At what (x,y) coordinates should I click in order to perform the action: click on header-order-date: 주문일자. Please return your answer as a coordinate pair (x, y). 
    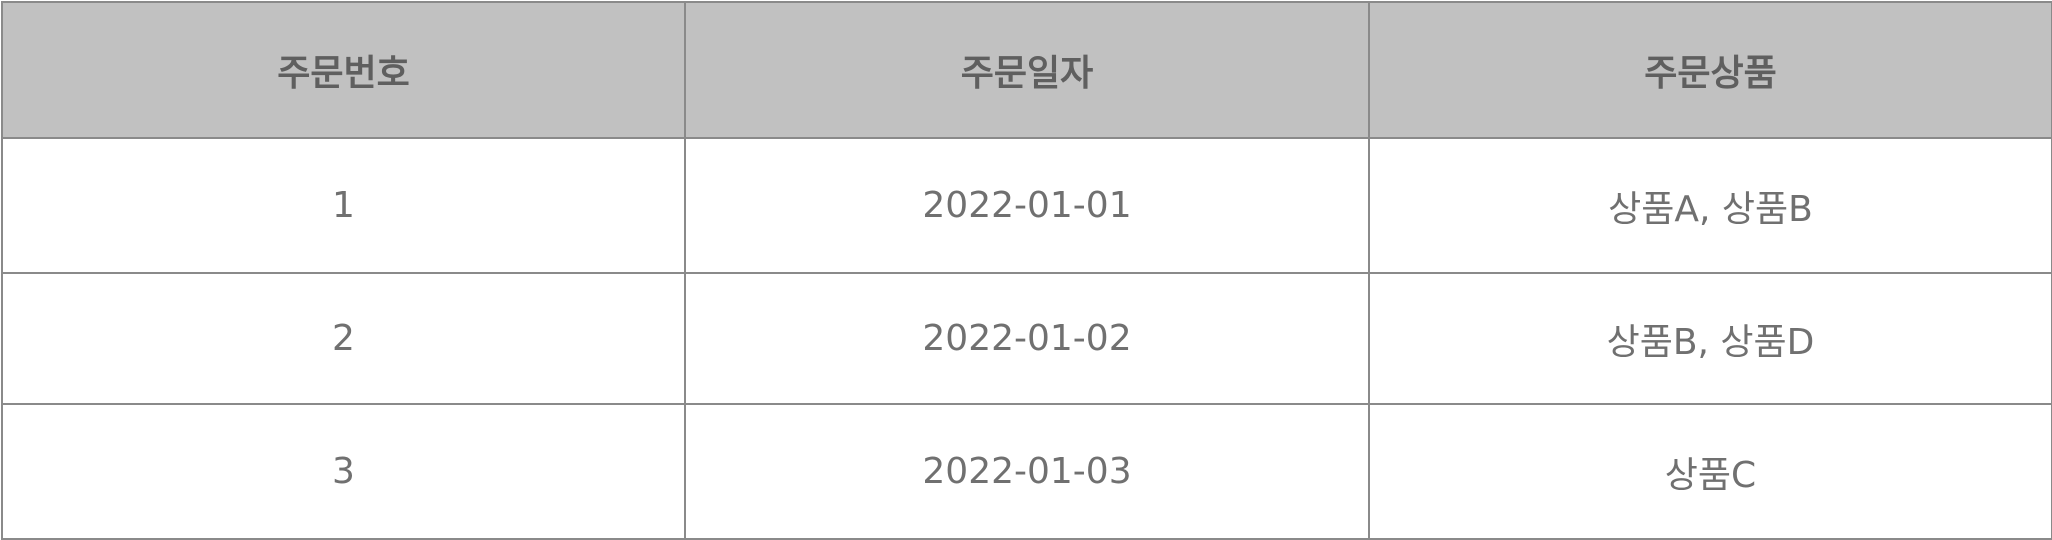
    Looking at the image, I should click on (1027, 70).